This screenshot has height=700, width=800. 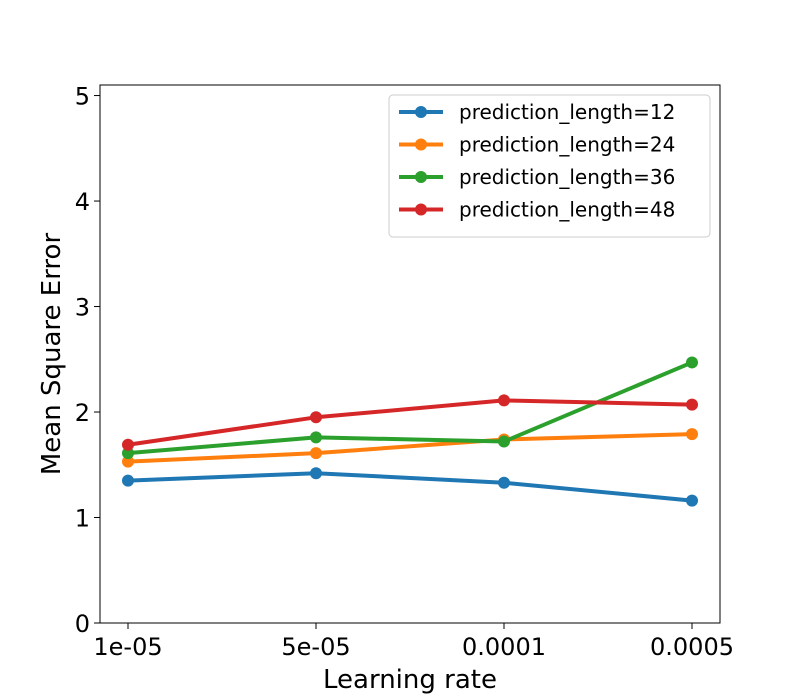 I want to click on x-tick-label: 0.0001, so click(x=504, y=647).